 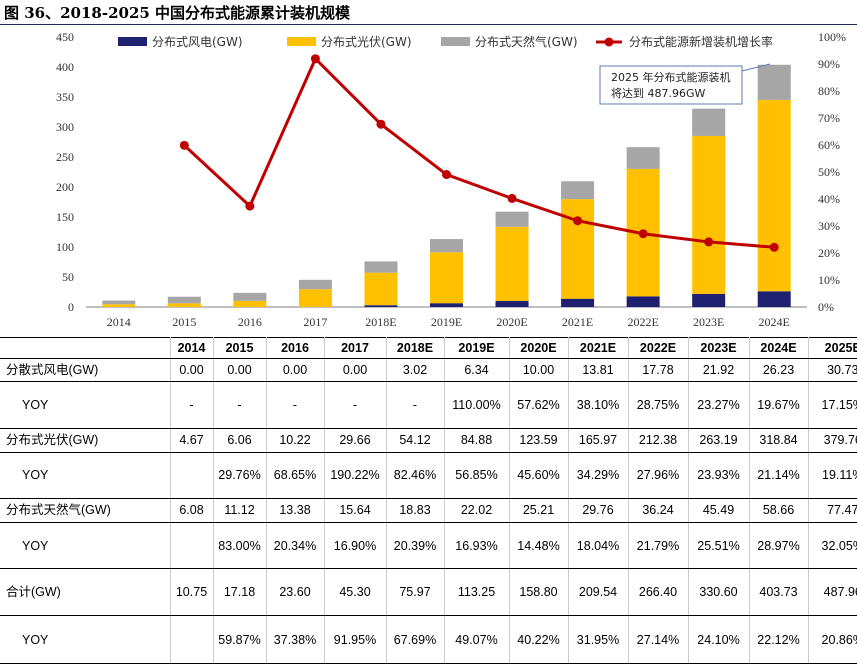 What do you see at coordinates (355, 592) in the screenshot?
I see `table-cell: 45.30` at bounding box center [355, 592].